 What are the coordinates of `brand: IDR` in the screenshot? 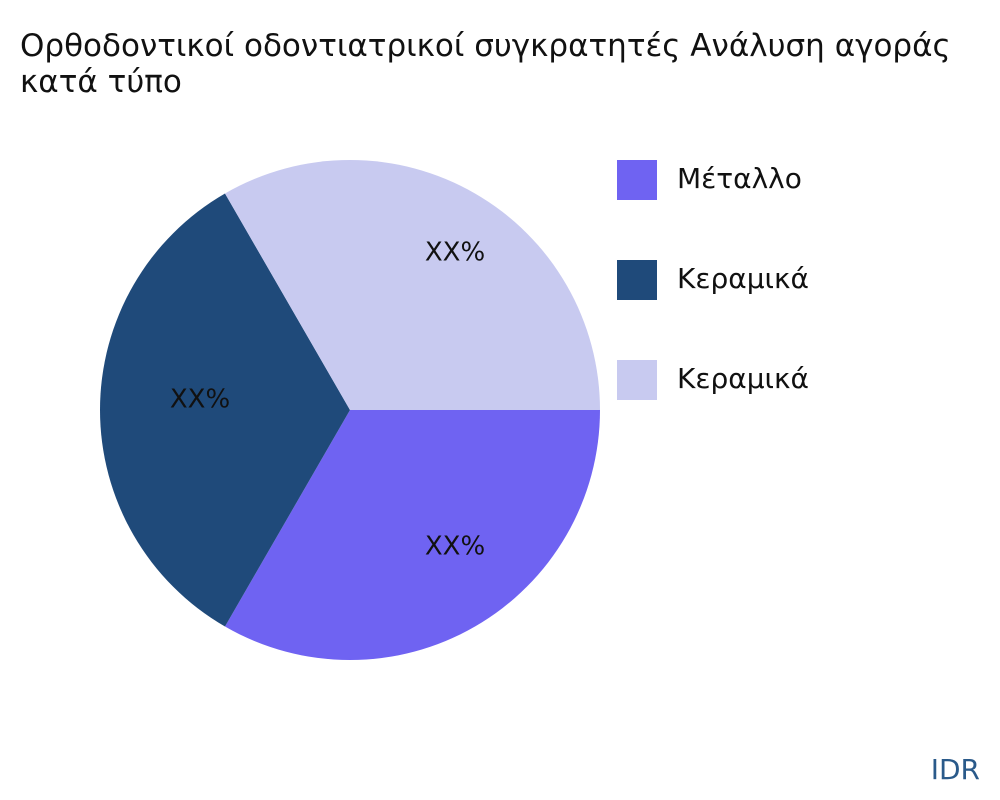 It's located at (955, 769).